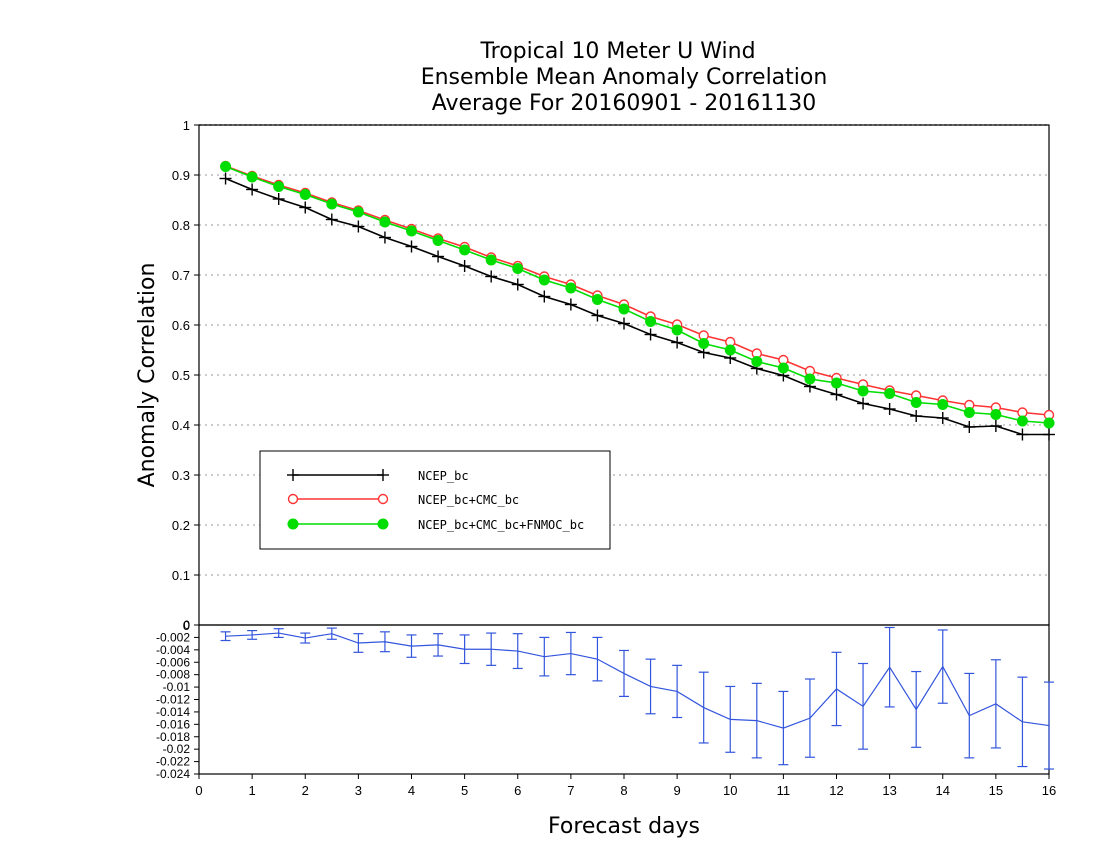 This screenshot has width=1100, height=850. I want to click on diff-y-tick-label: -0.018, so click(173, 737).